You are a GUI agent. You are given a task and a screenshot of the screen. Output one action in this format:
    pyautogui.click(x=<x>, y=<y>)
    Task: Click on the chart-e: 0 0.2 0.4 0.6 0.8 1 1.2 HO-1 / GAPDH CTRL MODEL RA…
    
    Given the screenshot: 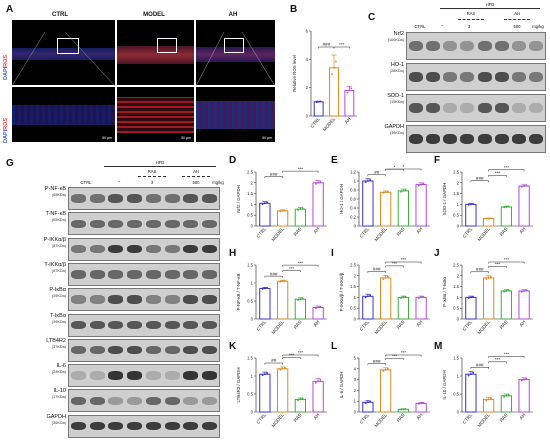 What is the action you would take?
    pyautogui.click(x=384, y=203)
    